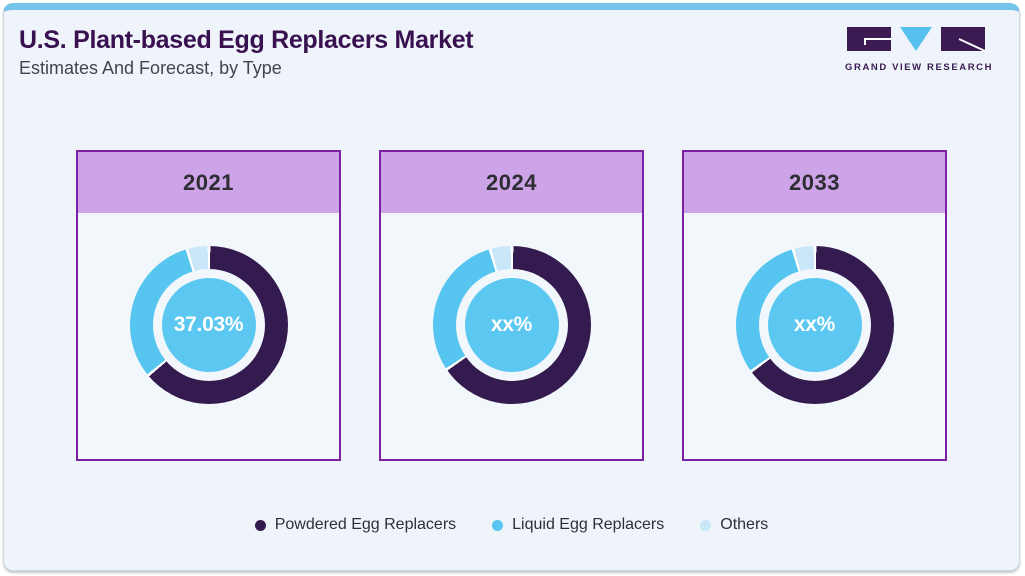 The width and height of the screenshot is (1025, 576). I want to click on legend-label: Powdered Egg Replacers, so click(365, 524).